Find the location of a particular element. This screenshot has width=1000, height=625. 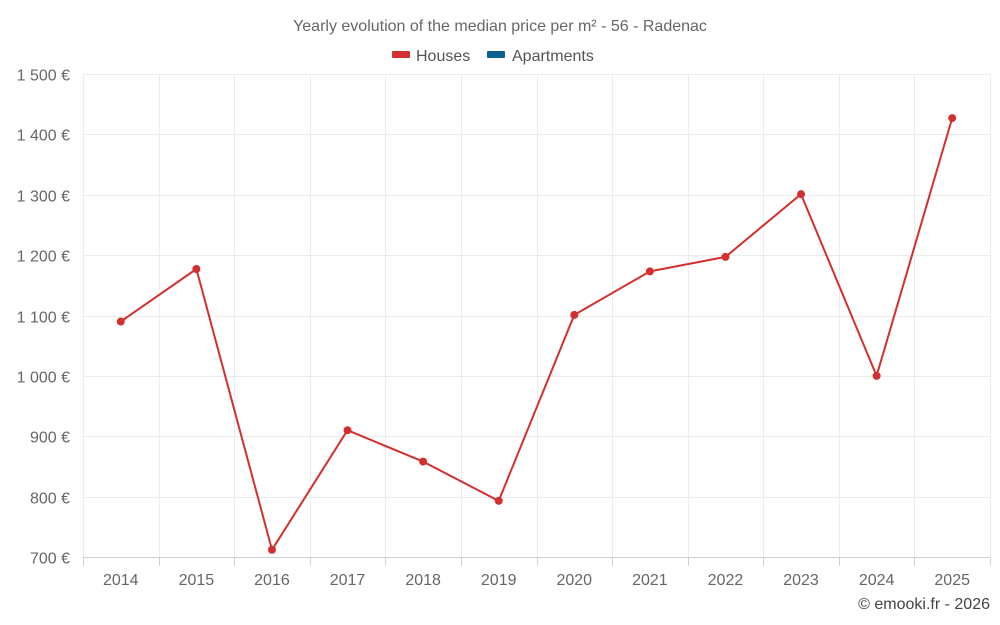

x-tick-label: 2020 is located at coordinates (574, 580).